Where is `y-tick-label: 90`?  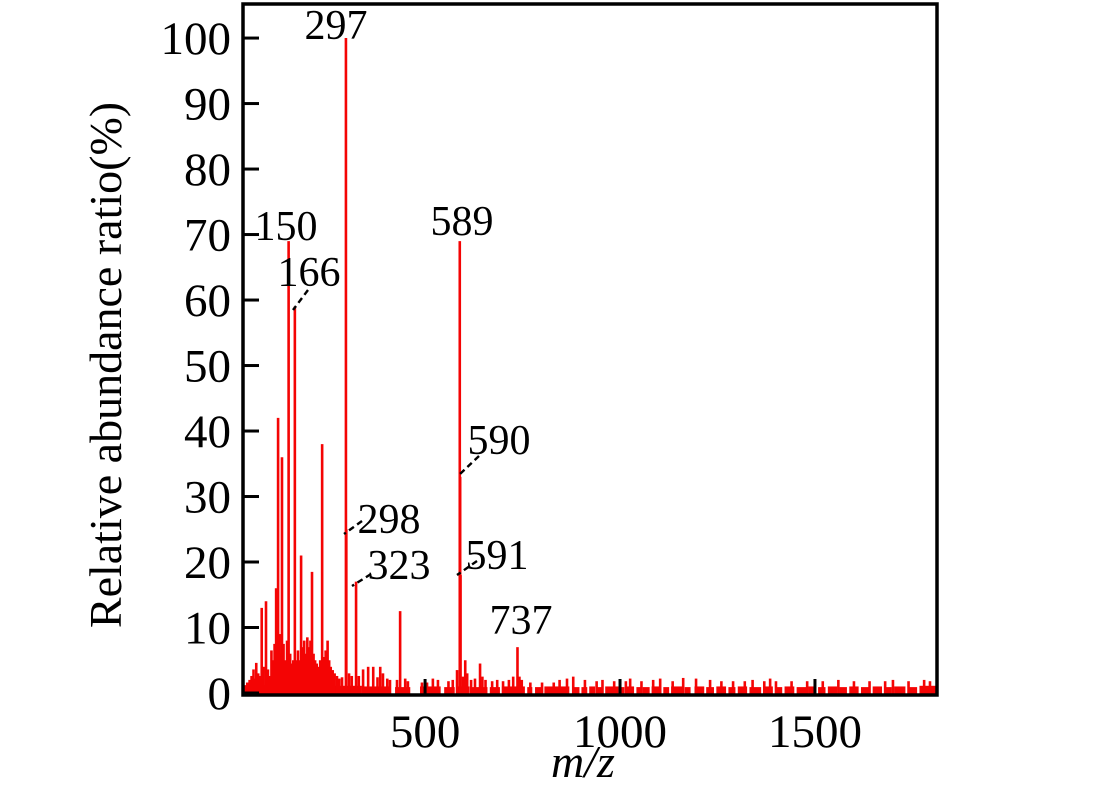 y-tick-label: 90 is located at coordinates (207, 105).